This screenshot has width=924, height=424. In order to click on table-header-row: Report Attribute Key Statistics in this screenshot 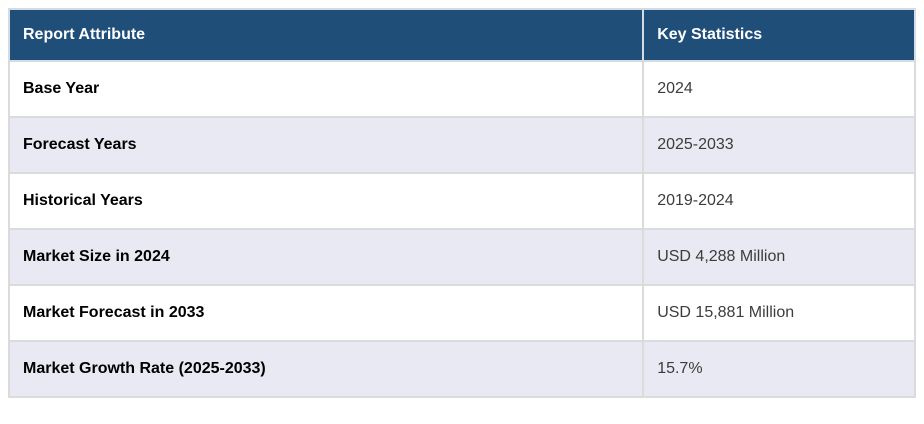, I will do `click(461, 35)`.